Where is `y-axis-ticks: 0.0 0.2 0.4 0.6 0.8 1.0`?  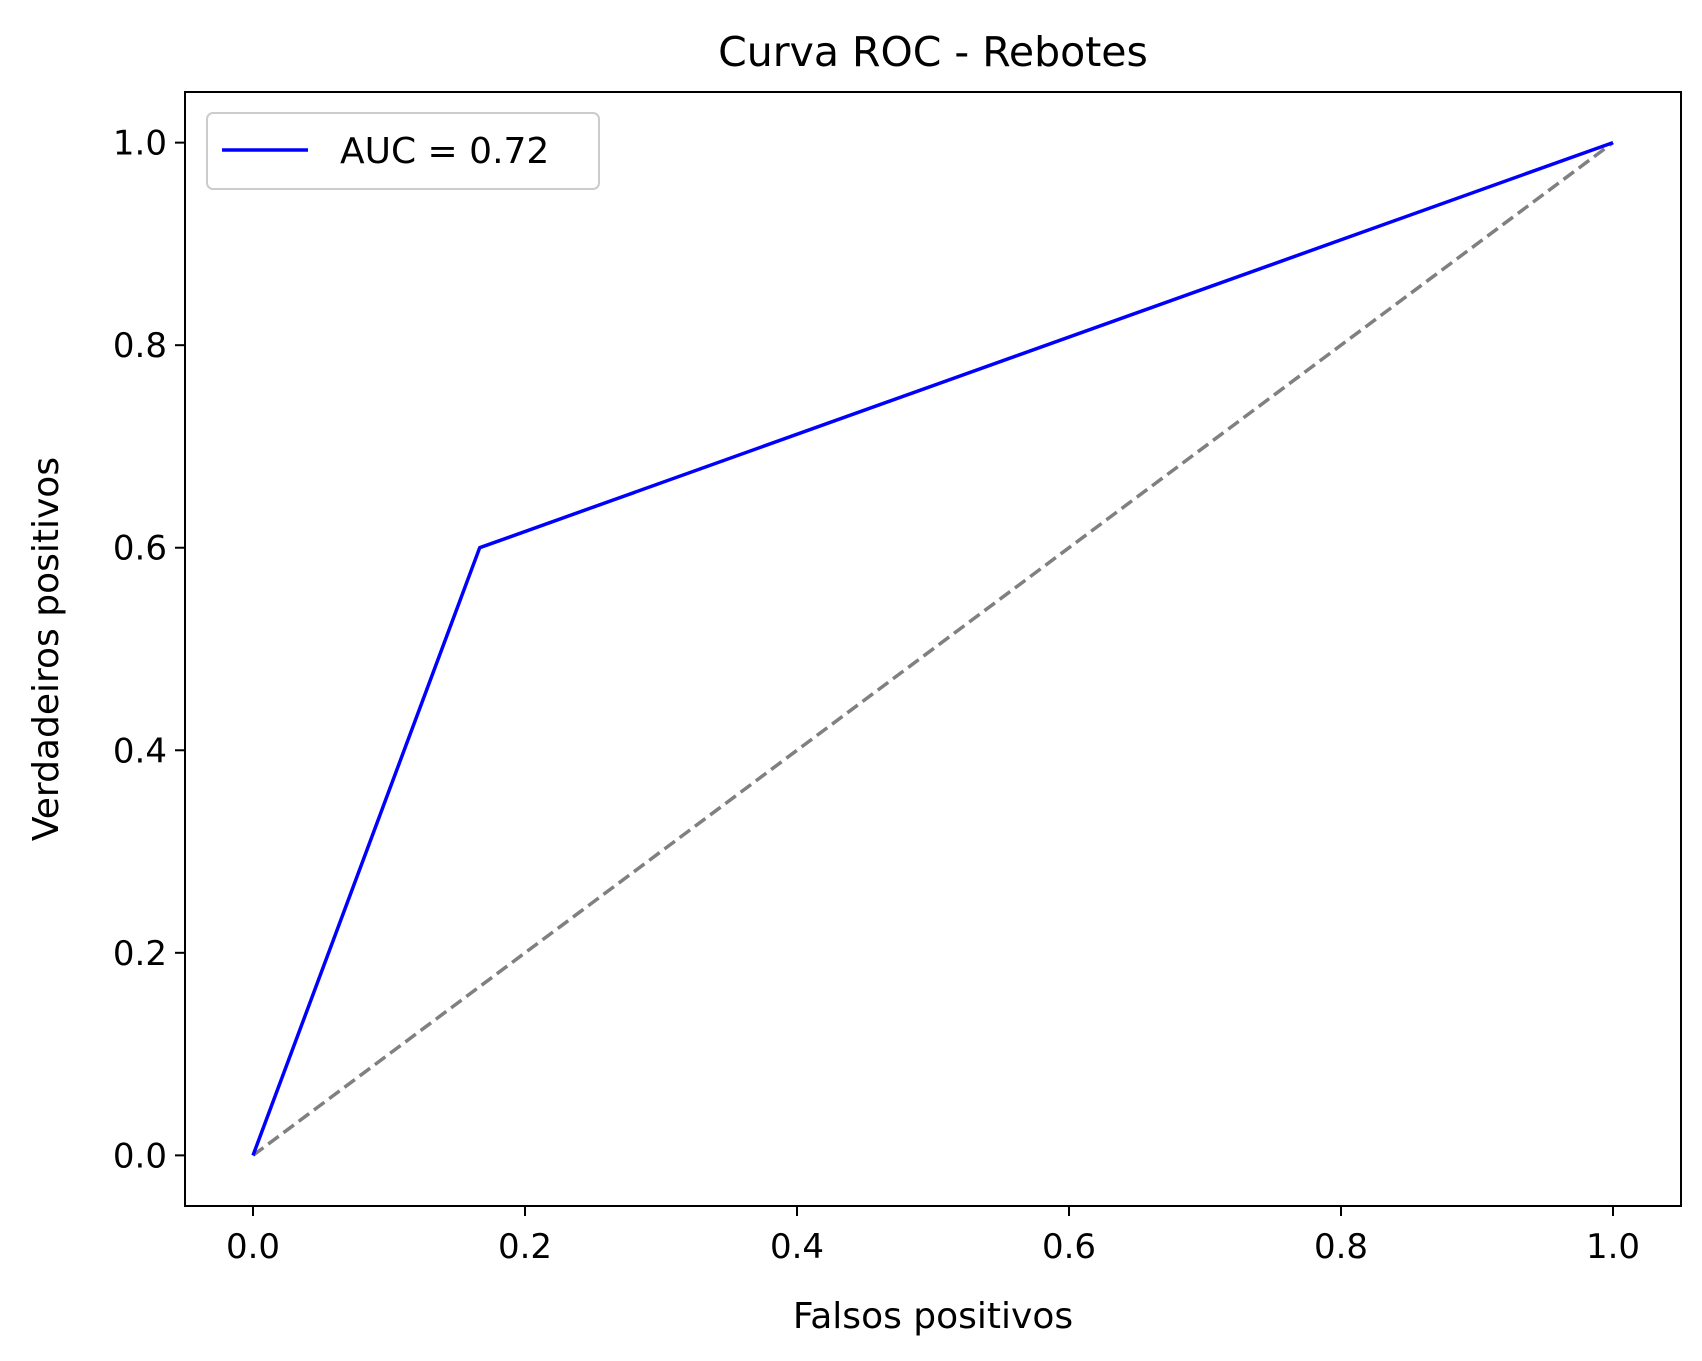 y-axis-ticks: 0.0 0.2 0.4 0.6 0.8 1.0 is located at coordinates (149, 650).